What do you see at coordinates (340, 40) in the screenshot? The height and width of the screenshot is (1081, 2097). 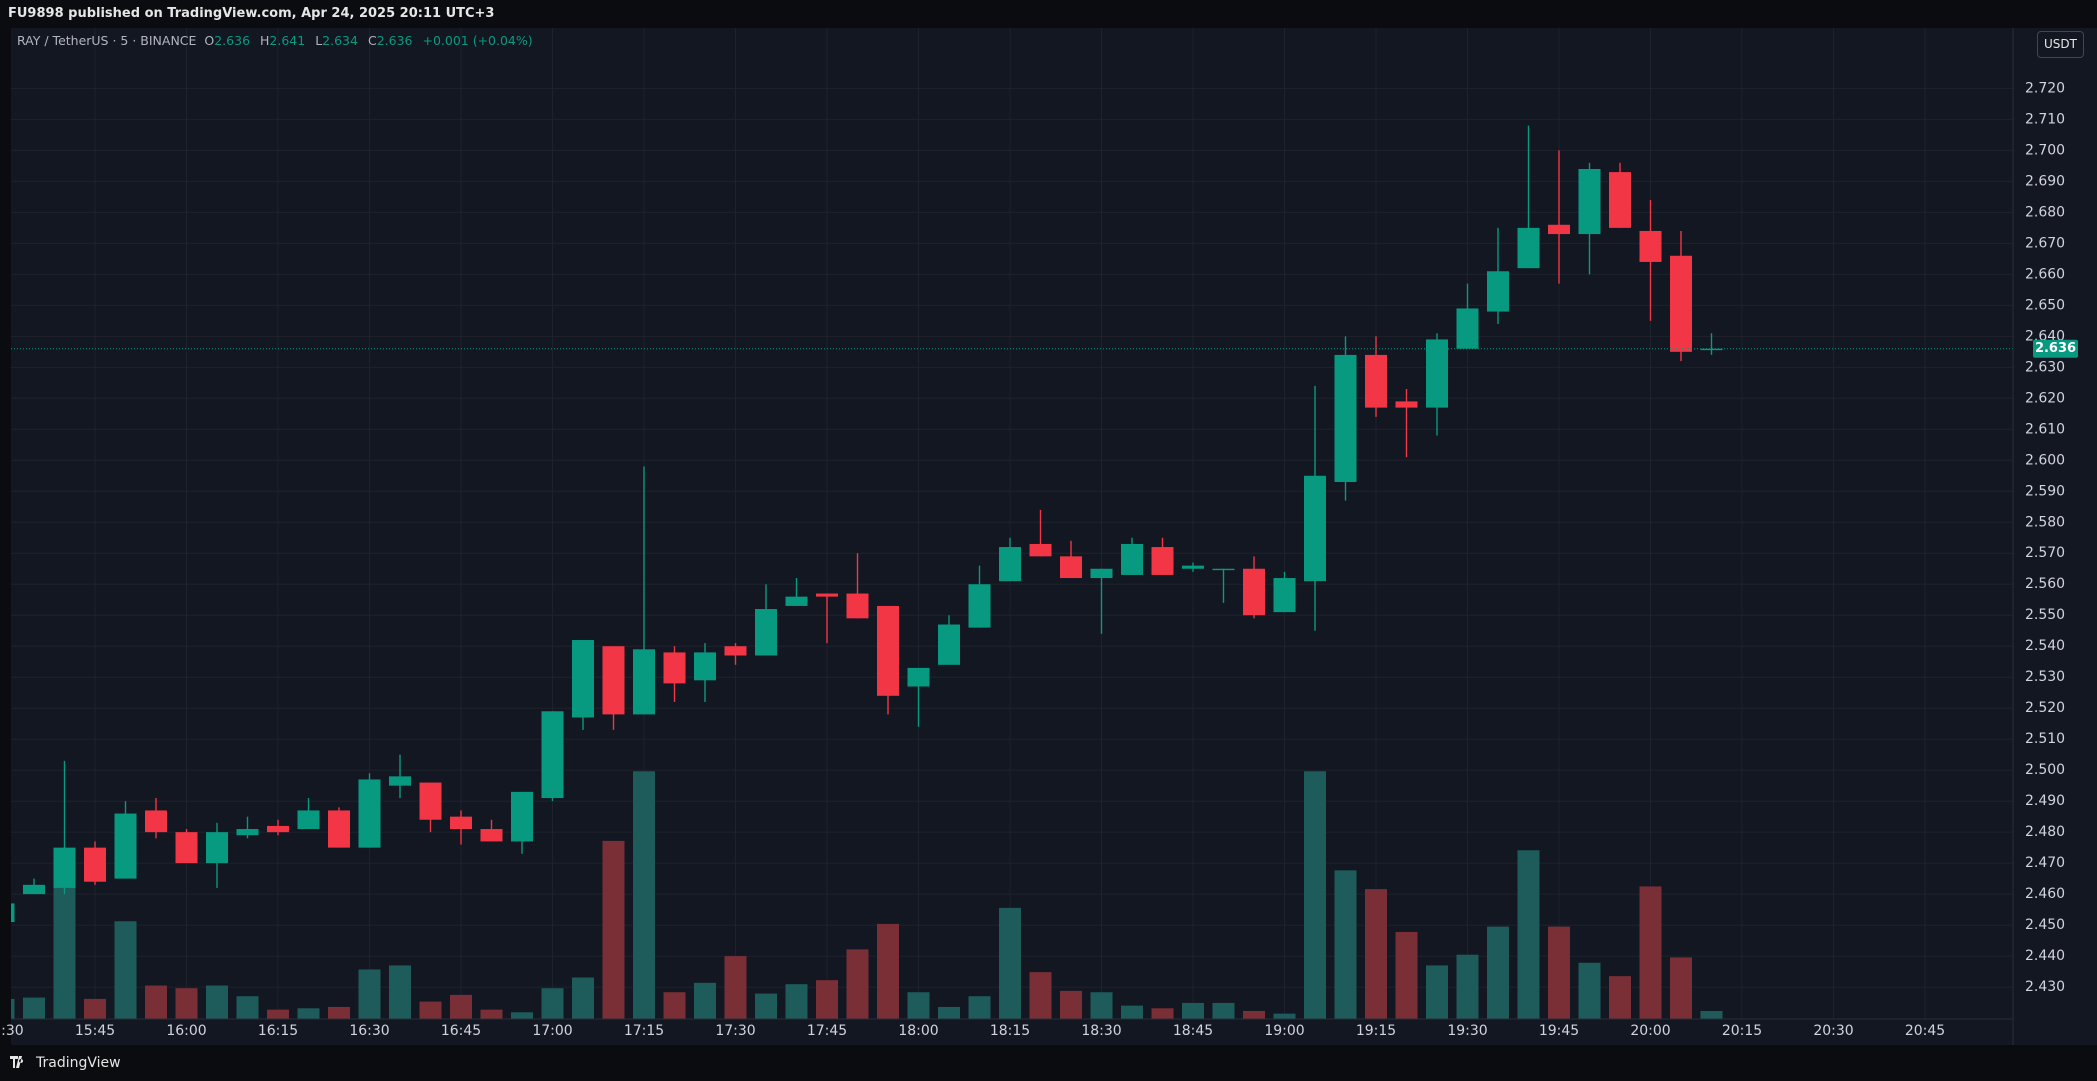 I see `ohlc-value: 2.634` at bounding box center [340, 40].